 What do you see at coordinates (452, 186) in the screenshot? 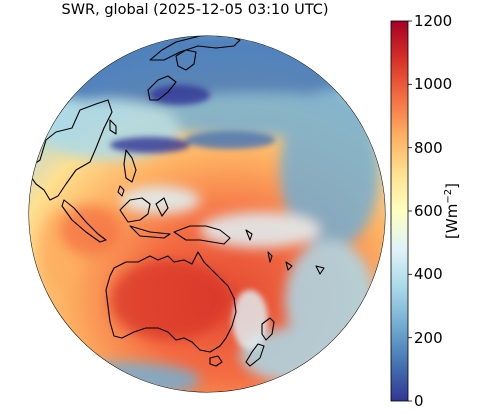
I see `unit-suffix: ]` at bounding box center [452, 186].